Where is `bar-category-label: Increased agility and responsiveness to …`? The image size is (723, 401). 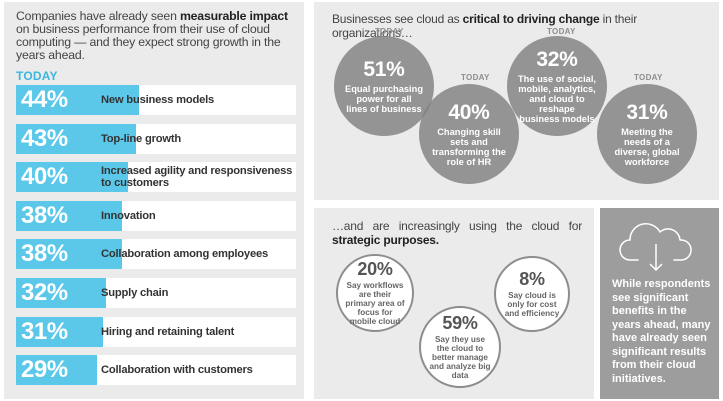
bar-category-label: Increased agility and responsiveness to … is located at coordinates (197, 177).